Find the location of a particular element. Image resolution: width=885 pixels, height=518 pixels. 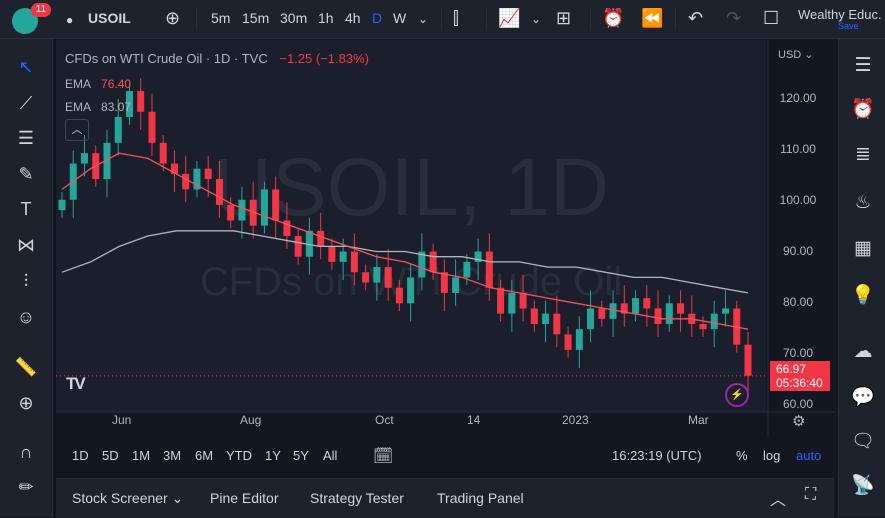

interval-5m-button: 5m is located at coordinates (221, 18).